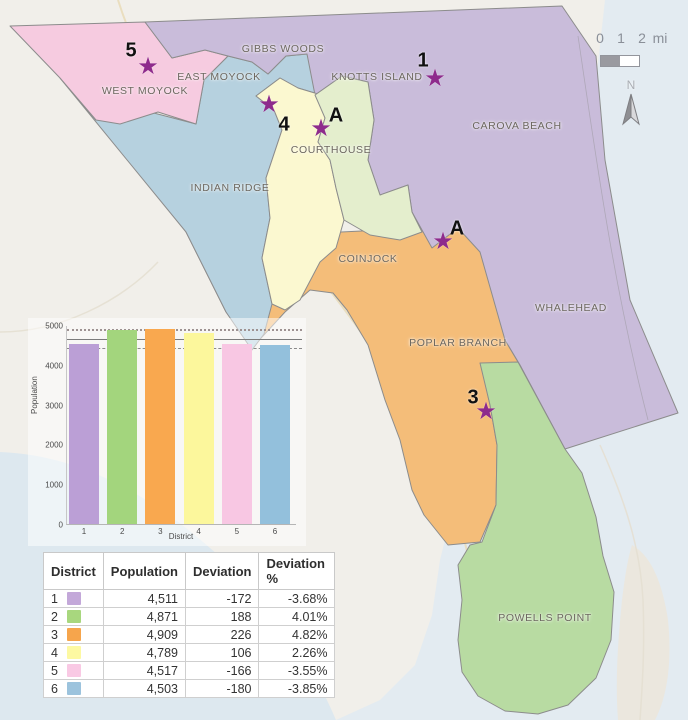  Describe the element at coordinates (60, 525) in the screenshot. I see `chart-y-tick-label: 0` at that location.